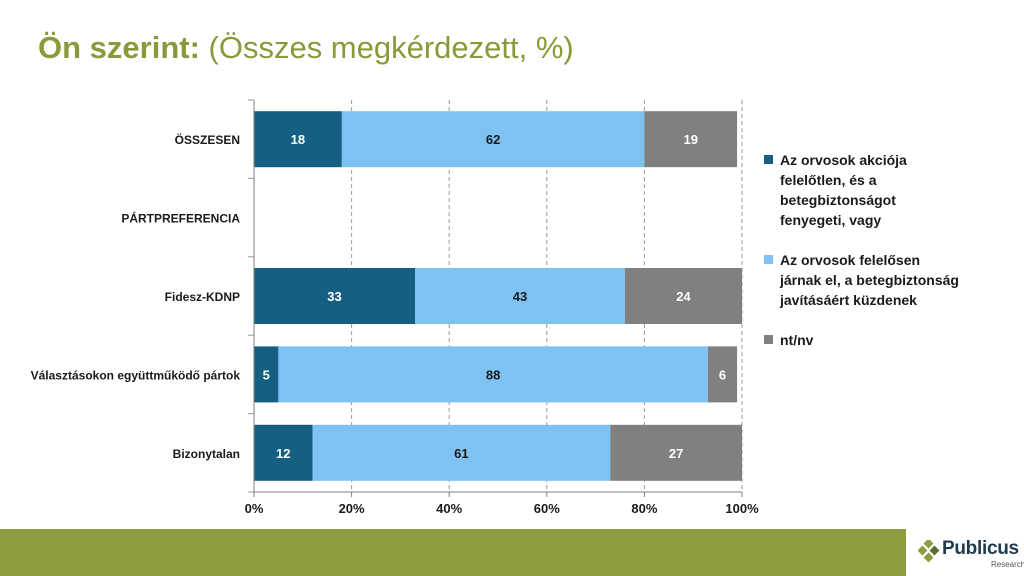 The image size is (1024, 576). Describe the element at coordinates (864, 340) in the screenshot. I see `legend-item-no-answer: nt/nv` at that location.